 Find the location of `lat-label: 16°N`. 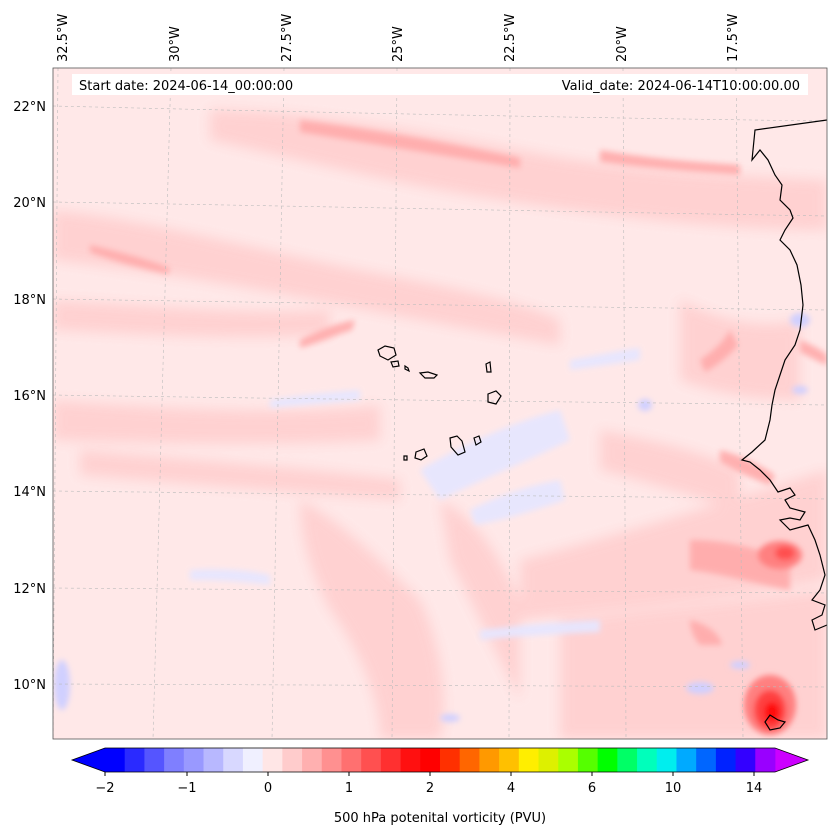

lat-label: 16°N is located at coordinates (29, 396).